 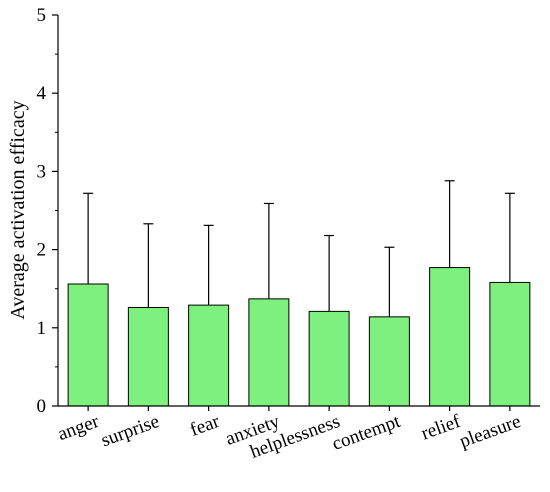 What do you see at coordinates (490, 431) in the screenshot?
I see `x-tick-label-pleasure: pleasure` at bounding box center [490, 431].